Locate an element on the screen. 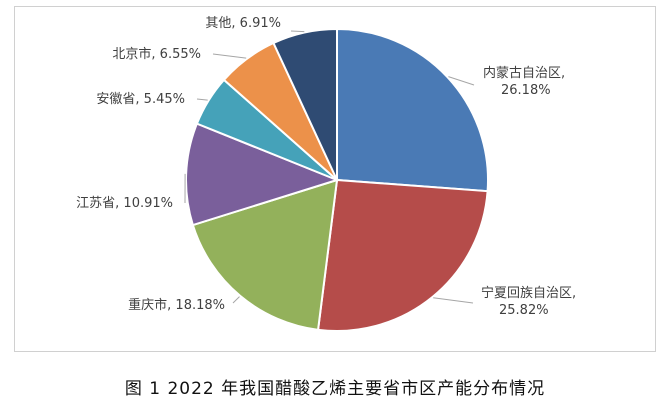 The image size is (670, 415). slice-label: 安徽省, 5.45% is located at coordinates (140, 99).